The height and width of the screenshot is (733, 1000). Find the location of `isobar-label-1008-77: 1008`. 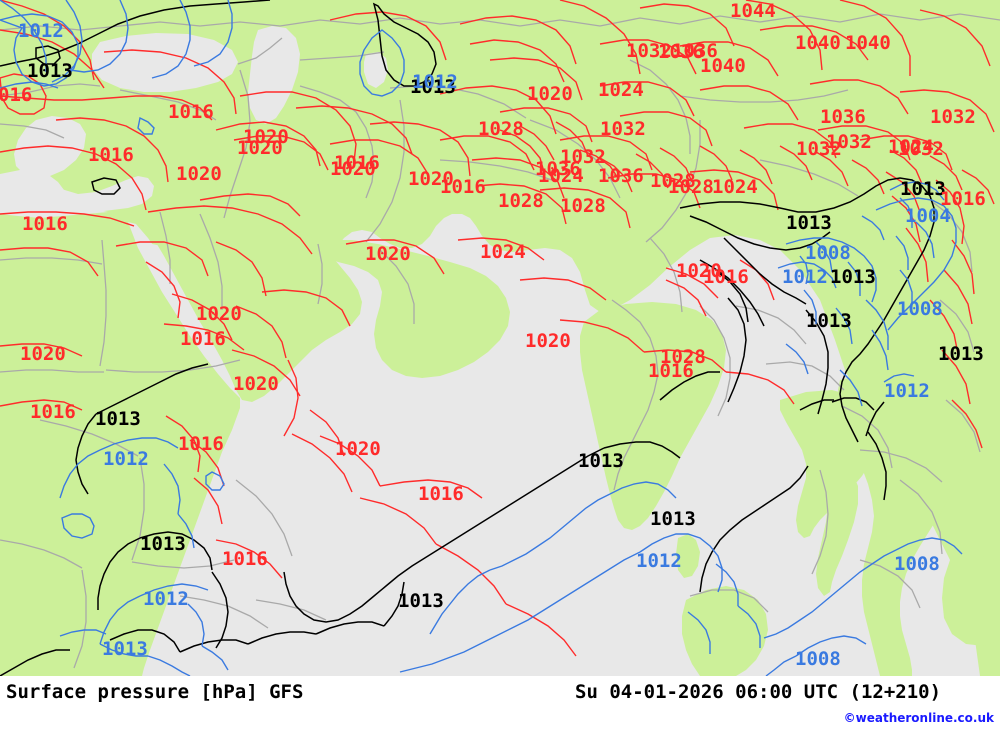

isobar-label-1008-77: 1008 is located at coordinates (917, 564).